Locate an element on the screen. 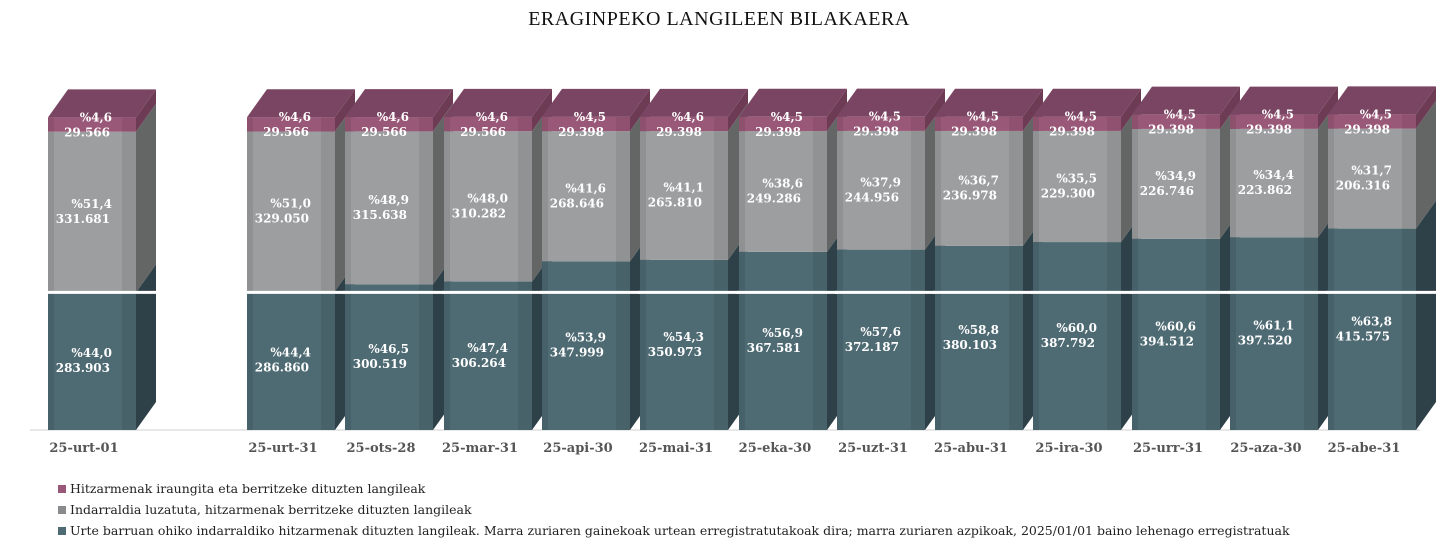 The height and width of the screenshot is (541, 1438). value-label: 350.973 is located at coordinates (675, 352).